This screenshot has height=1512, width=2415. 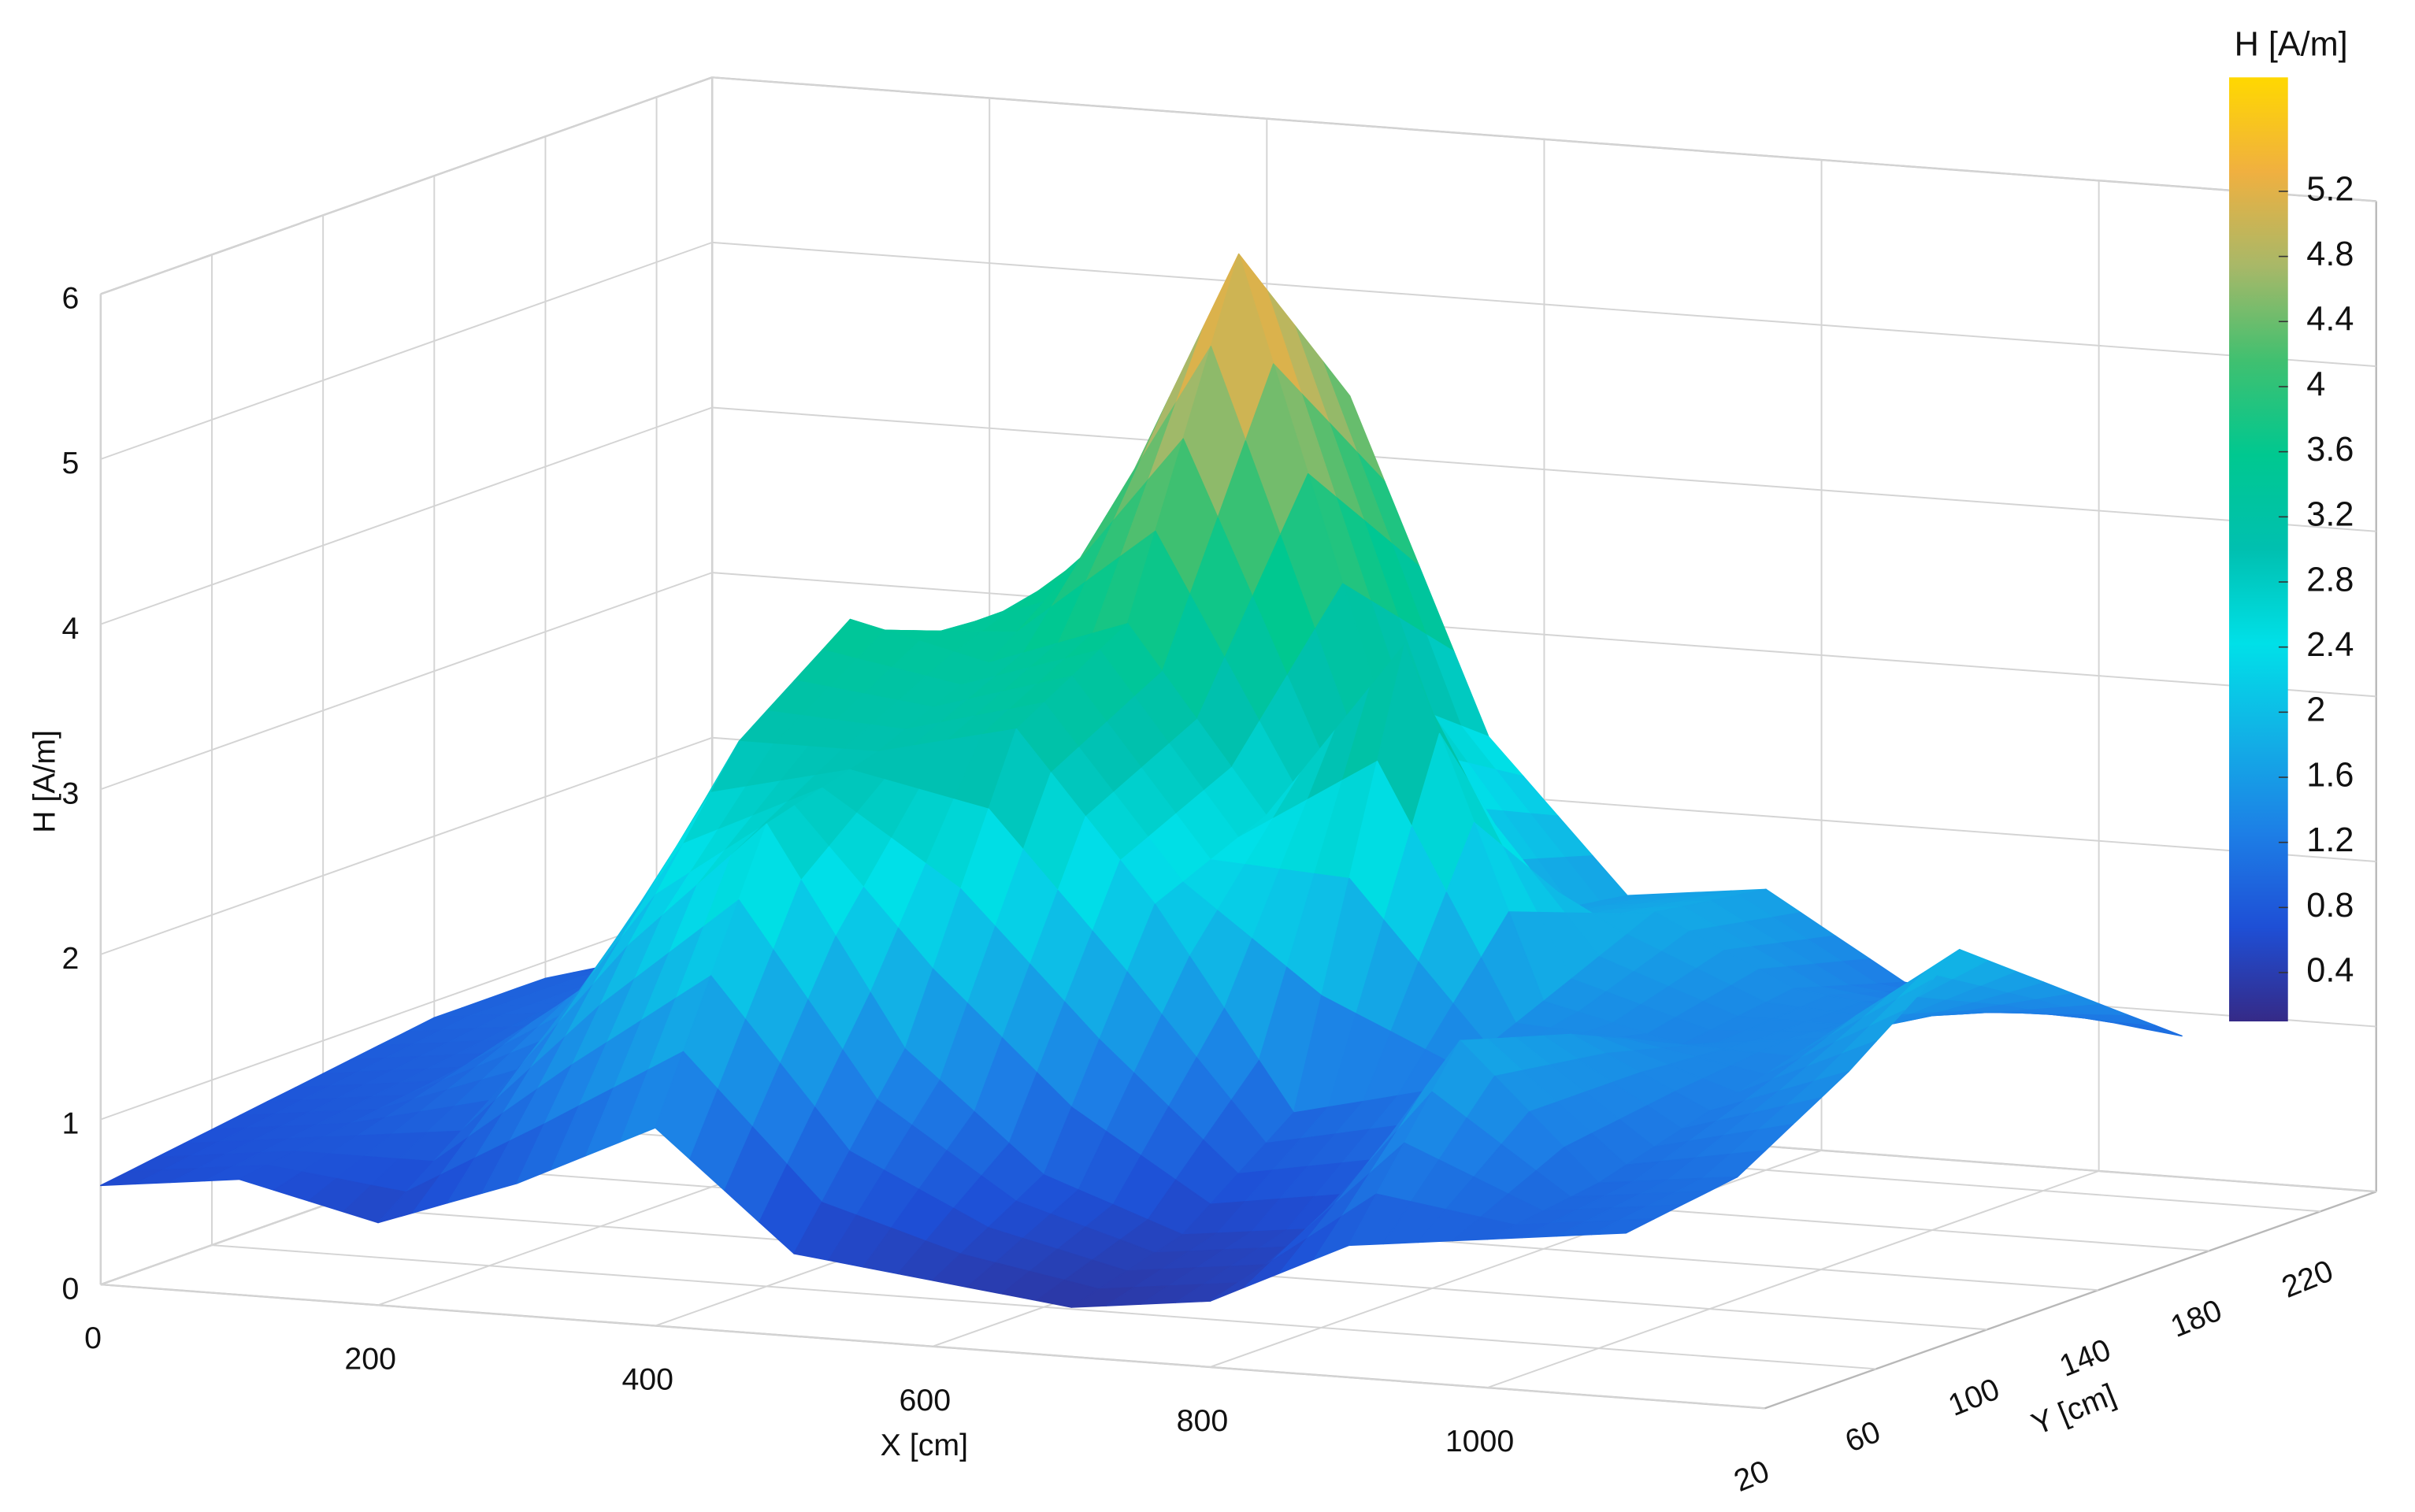 I want to click on z-tick-label: 5, so click(x=71, y=463).